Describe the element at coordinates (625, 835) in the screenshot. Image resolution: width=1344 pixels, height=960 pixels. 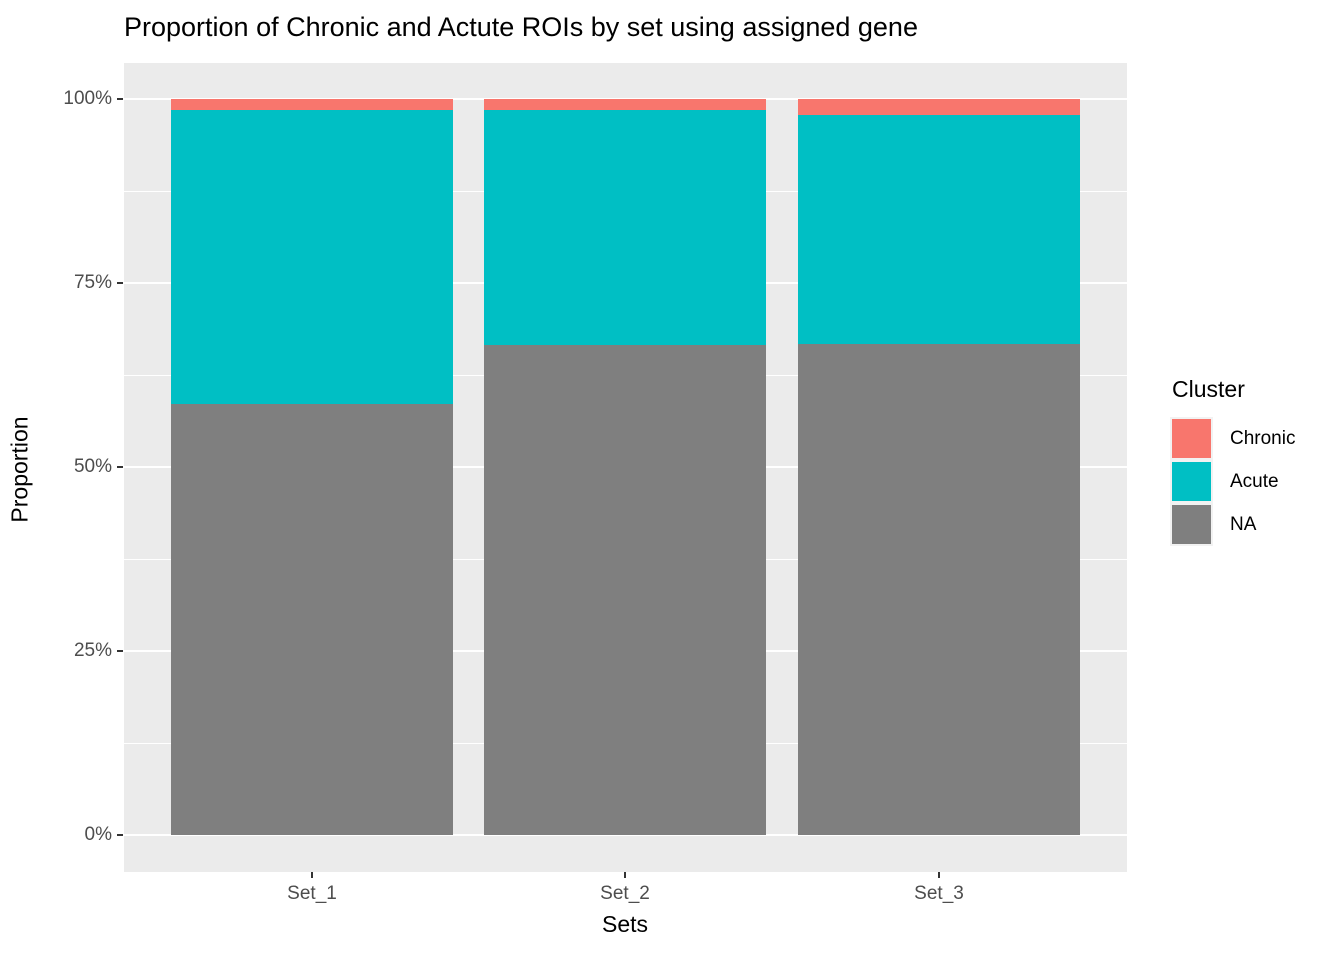
I see `major-gridline` at that location.